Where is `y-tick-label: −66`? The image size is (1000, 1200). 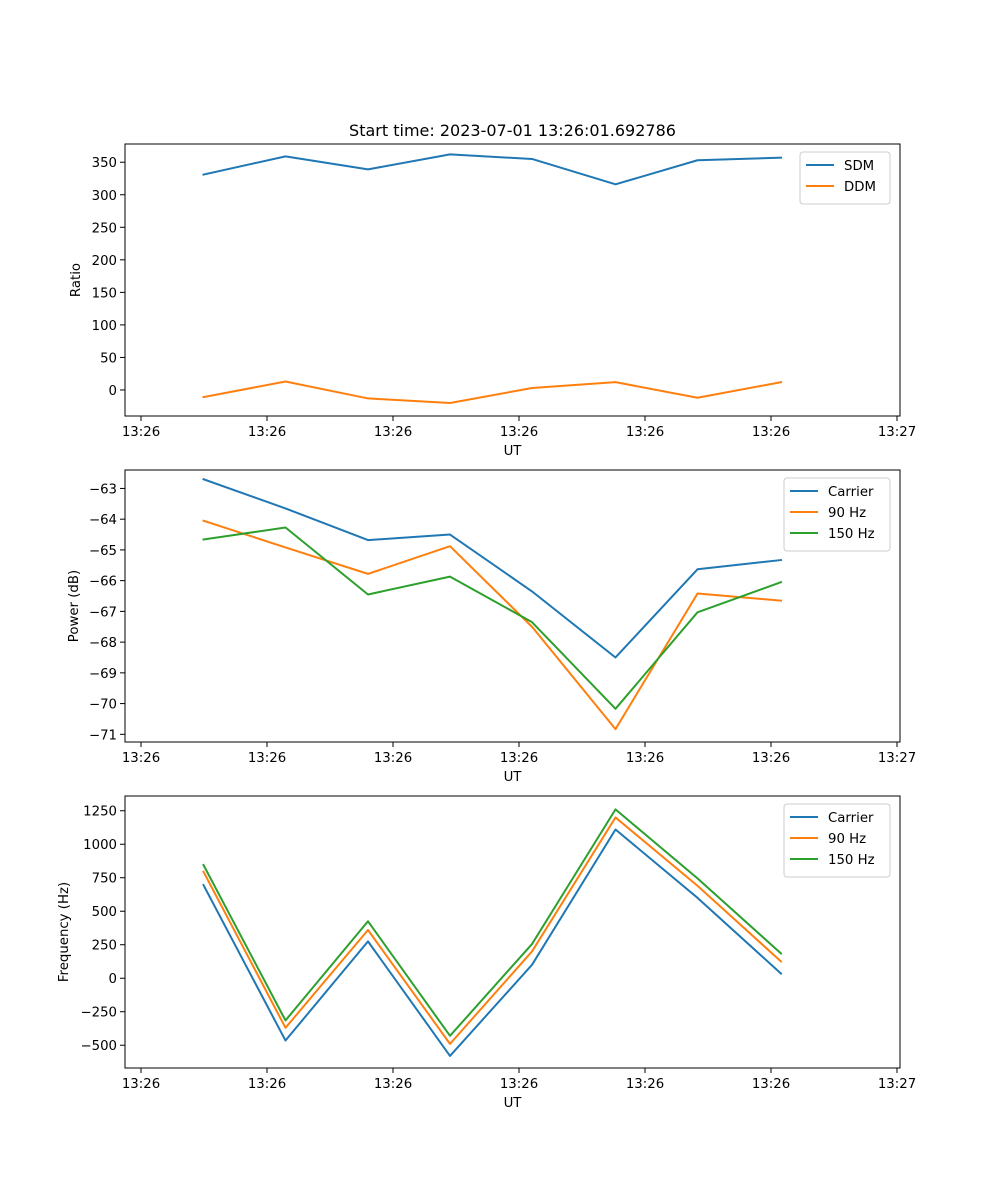 y-tick-label: −66 is located at coordinates (103, 582).